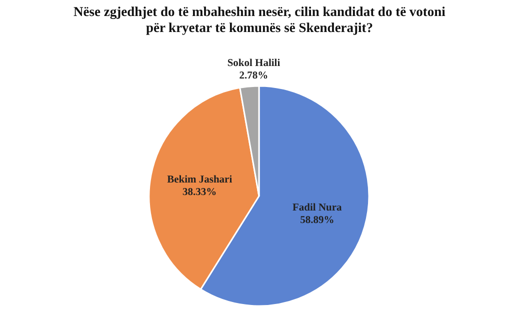 The width and height of the screenshot is (519, 330). Describe the element at coordinates (199, 192) in the screenshot. I see `data-label: 38.33%` at that location.